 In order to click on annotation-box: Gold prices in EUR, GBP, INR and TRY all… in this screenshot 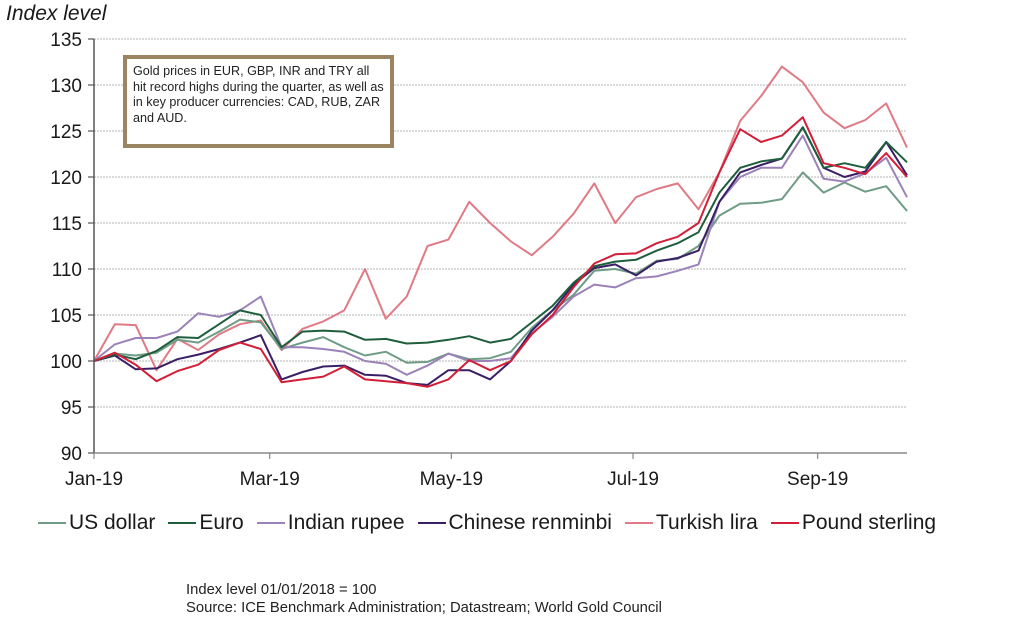, I will do `click(258, 101)`.